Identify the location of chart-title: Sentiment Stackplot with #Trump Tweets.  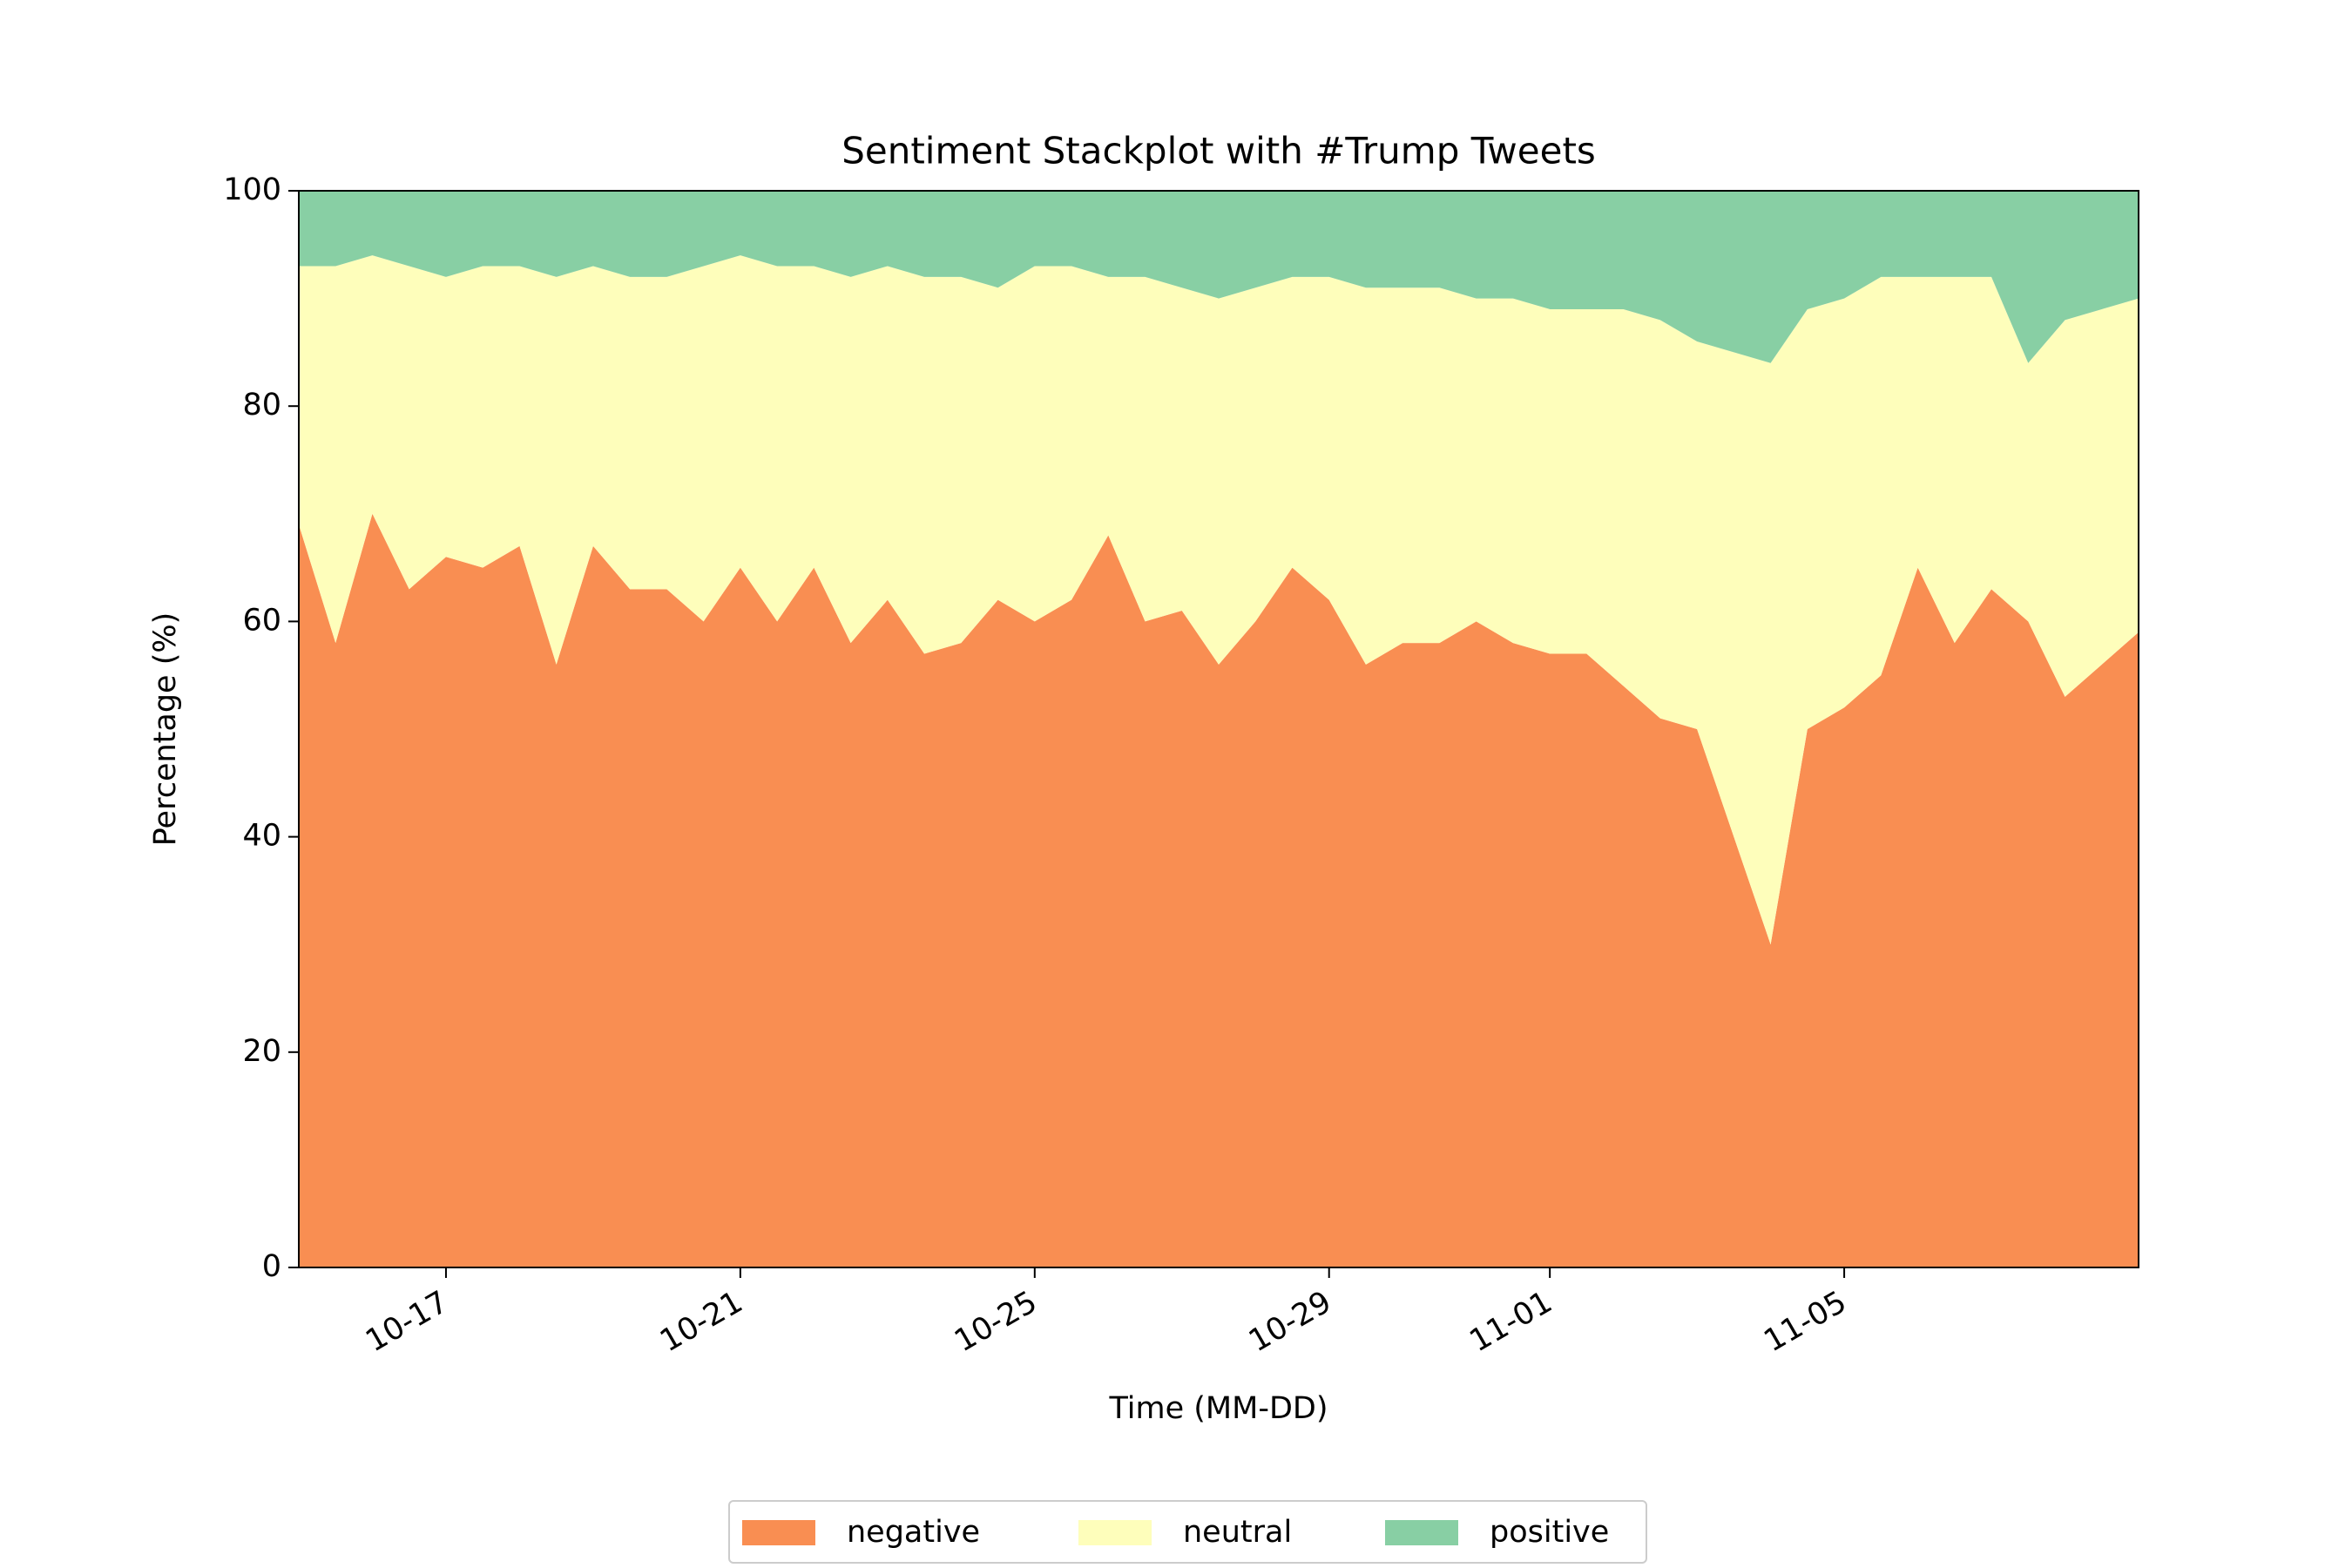
(1218, 151).